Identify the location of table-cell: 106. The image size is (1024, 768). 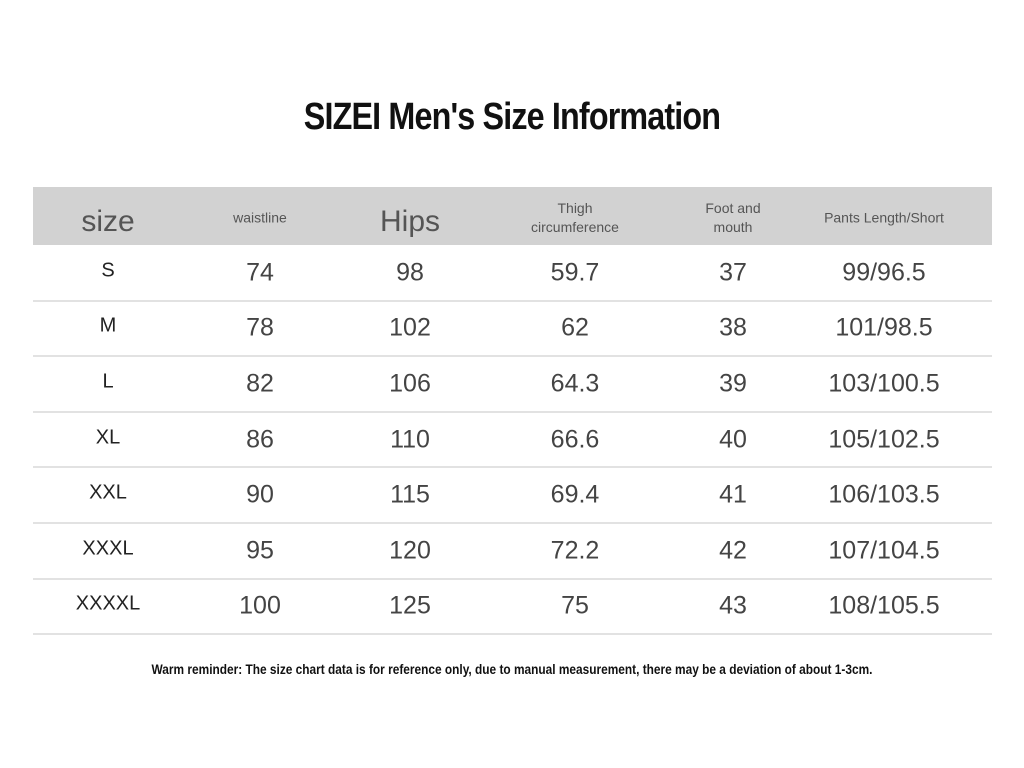
(410, 383).